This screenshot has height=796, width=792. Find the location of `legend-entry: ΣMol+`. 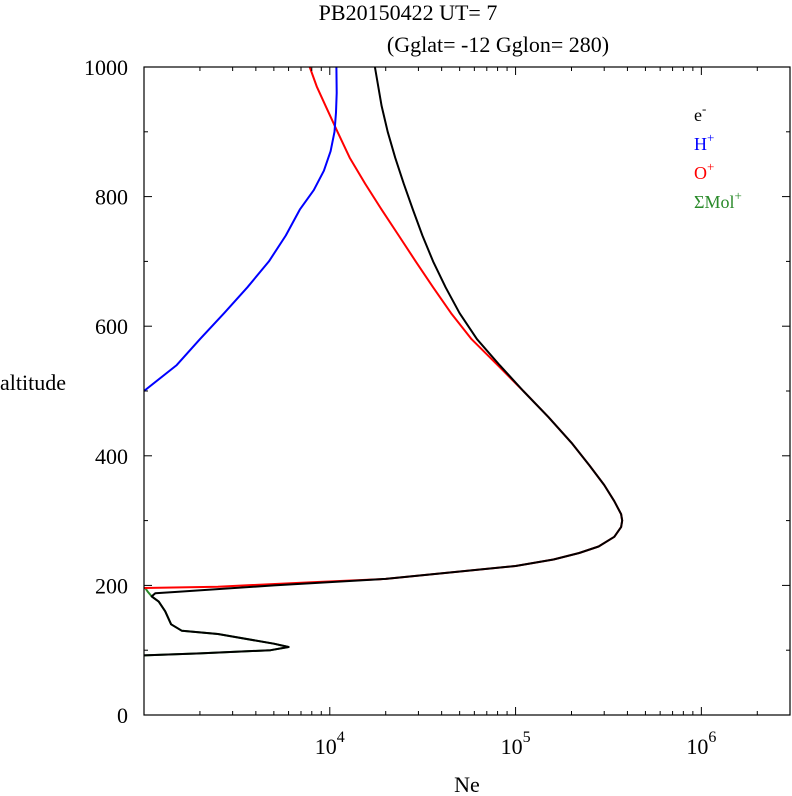

legend-entry: ΣMol+ is located at coordinates (718, 200).